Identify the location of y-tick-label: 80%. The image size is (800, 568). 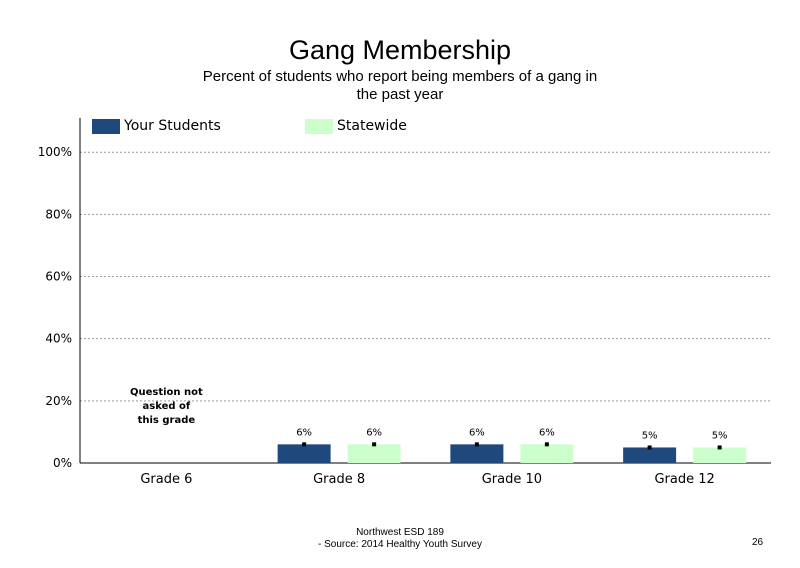
(58, 214).